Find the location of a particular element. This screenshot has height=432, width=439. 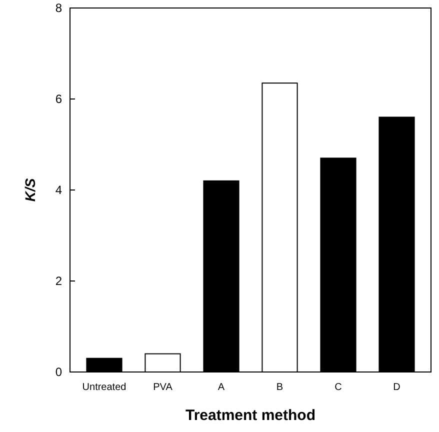

y-tick-label: 8 is located at coordinates (58, 8).